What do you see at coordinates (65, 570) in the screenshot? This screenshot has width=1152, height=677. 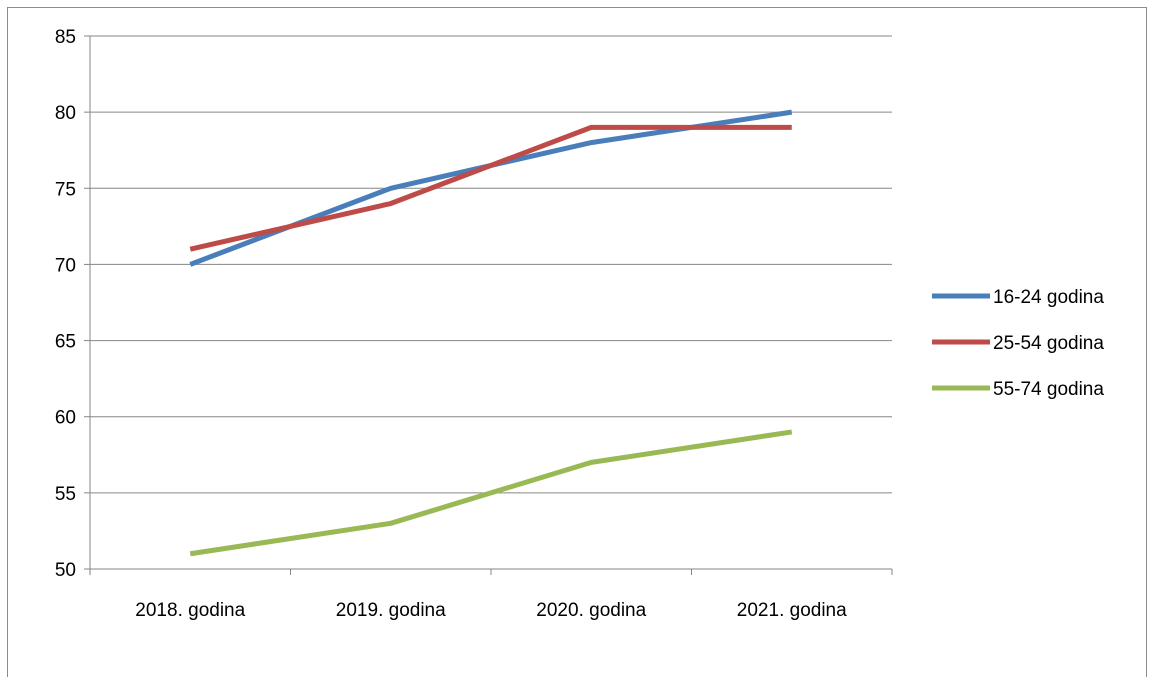 I see `y-tick-label: 50` at bounding box center [65, 570].